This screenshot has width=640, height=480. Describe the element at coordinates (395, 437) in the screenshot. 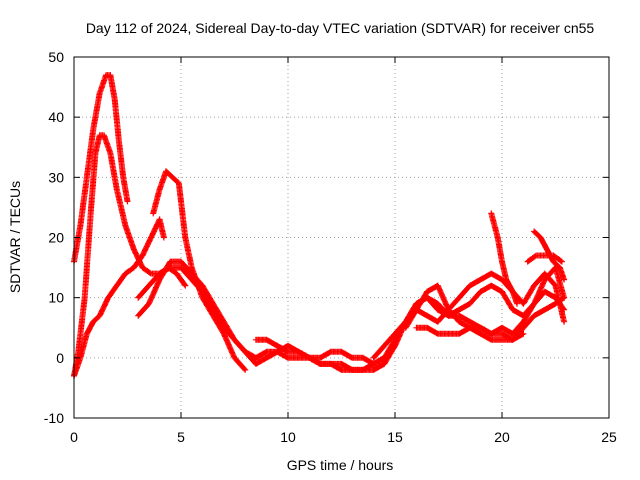

I see `x-tick-label: 15` at that location.